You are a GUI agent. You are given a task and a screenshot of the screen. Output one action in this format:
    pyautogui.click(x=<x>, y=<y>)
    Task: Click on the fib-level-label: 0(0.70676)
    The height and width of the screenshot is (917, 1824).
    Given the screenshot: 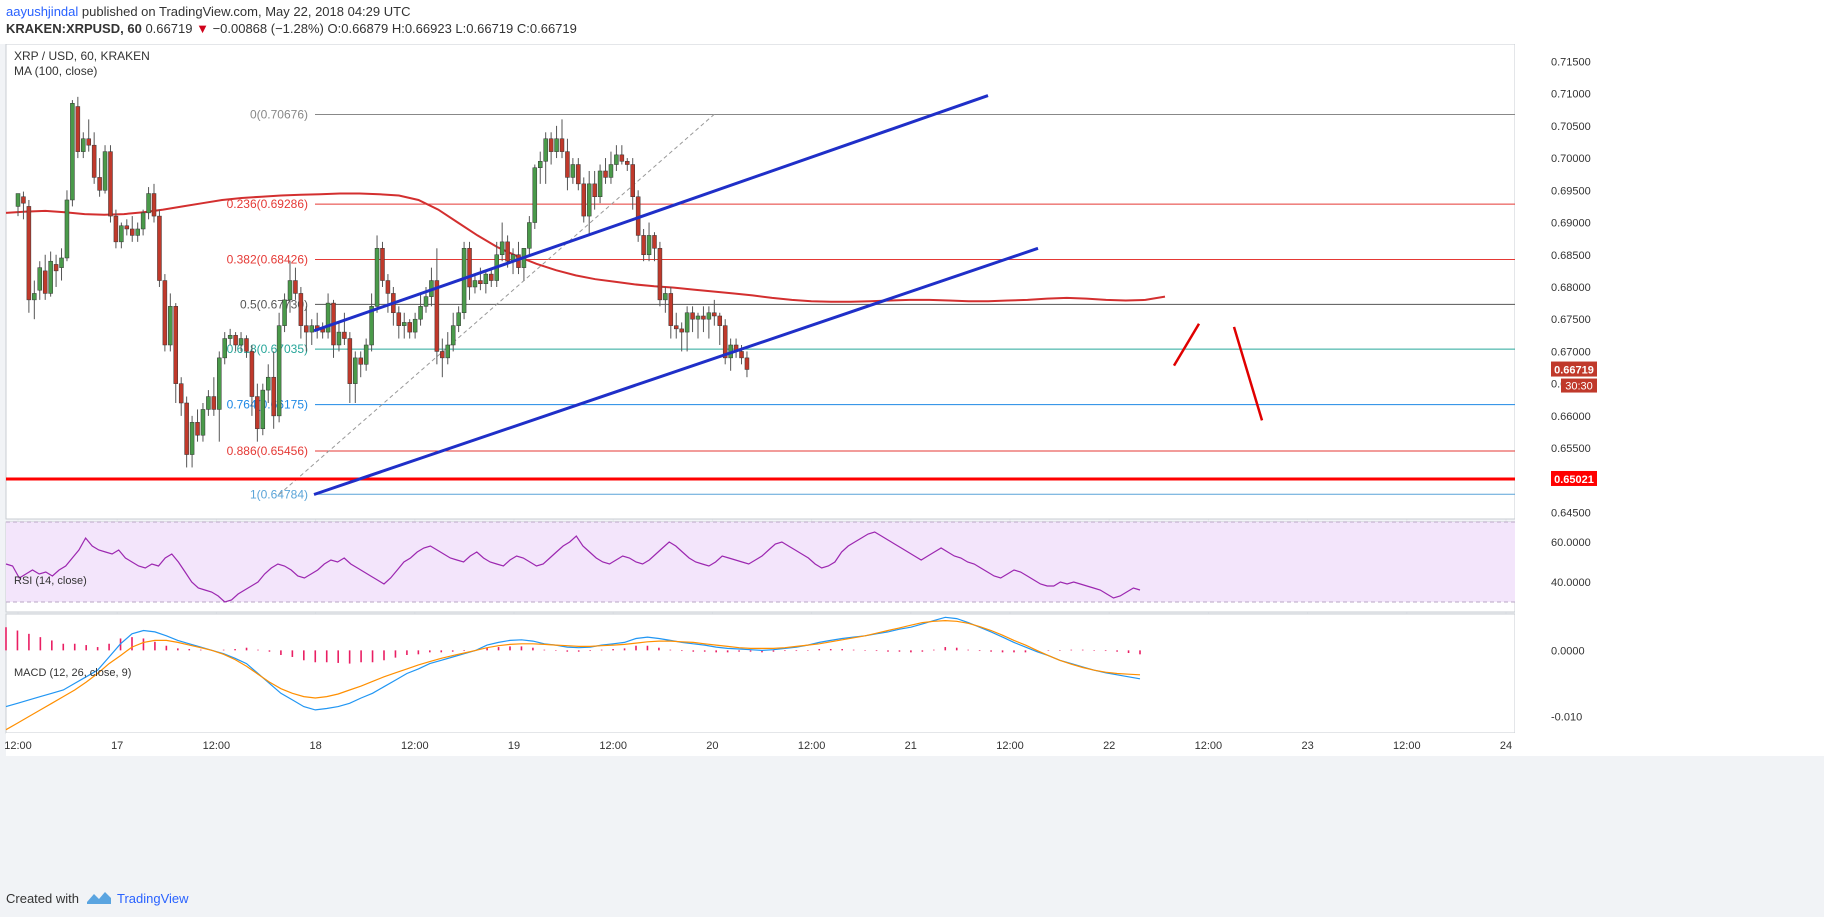 What is the action you would take?
    pyautogui.click(x=279, y=115)
    